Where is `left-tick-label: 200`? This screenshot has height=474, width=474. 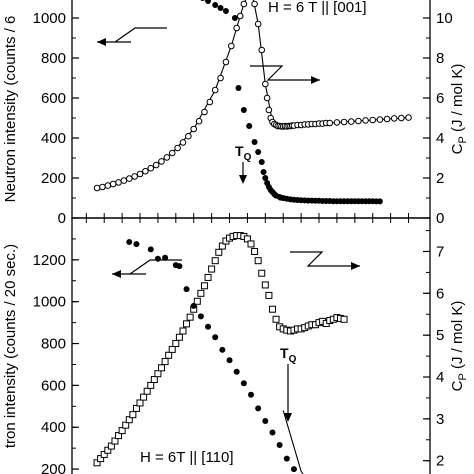 left-tick-label: 200 is located at coordinates (53, 467).